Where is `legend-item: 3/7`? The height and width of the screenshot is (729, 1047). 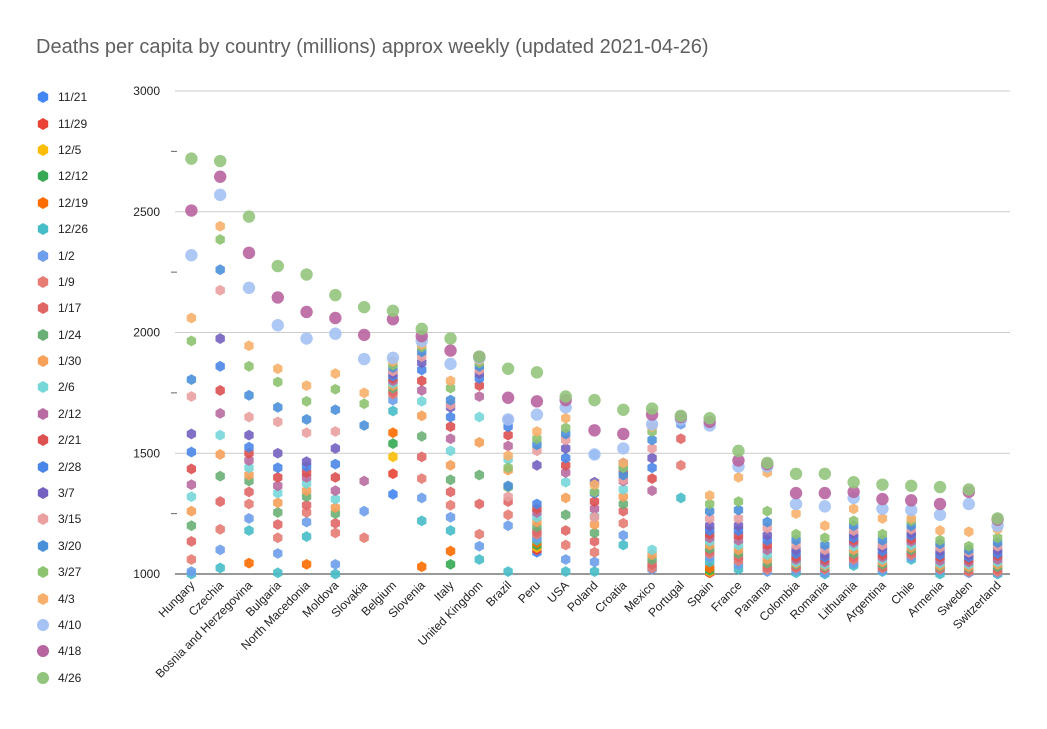
legend-item: 3/7 is located at coordinates (62, 493).